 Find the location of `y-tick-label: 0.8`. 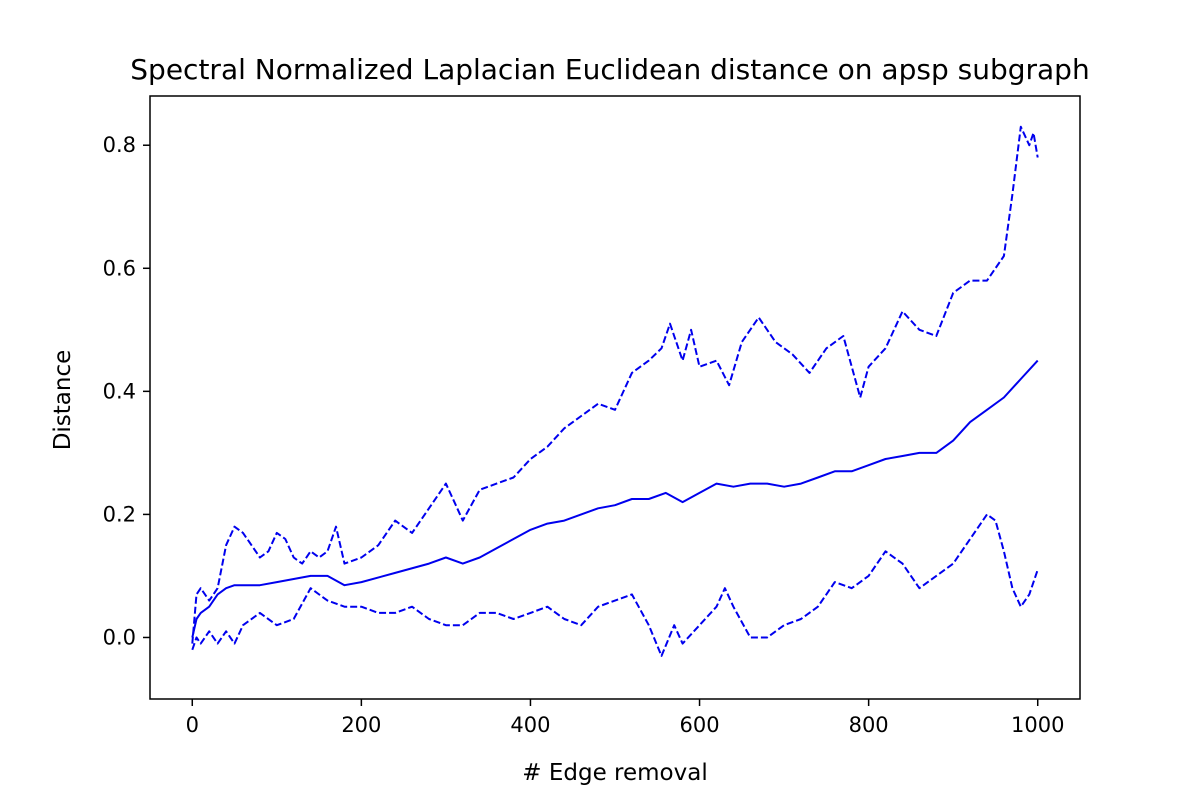

y-tick-label: 0.8 is located at coordinates (119, 145).